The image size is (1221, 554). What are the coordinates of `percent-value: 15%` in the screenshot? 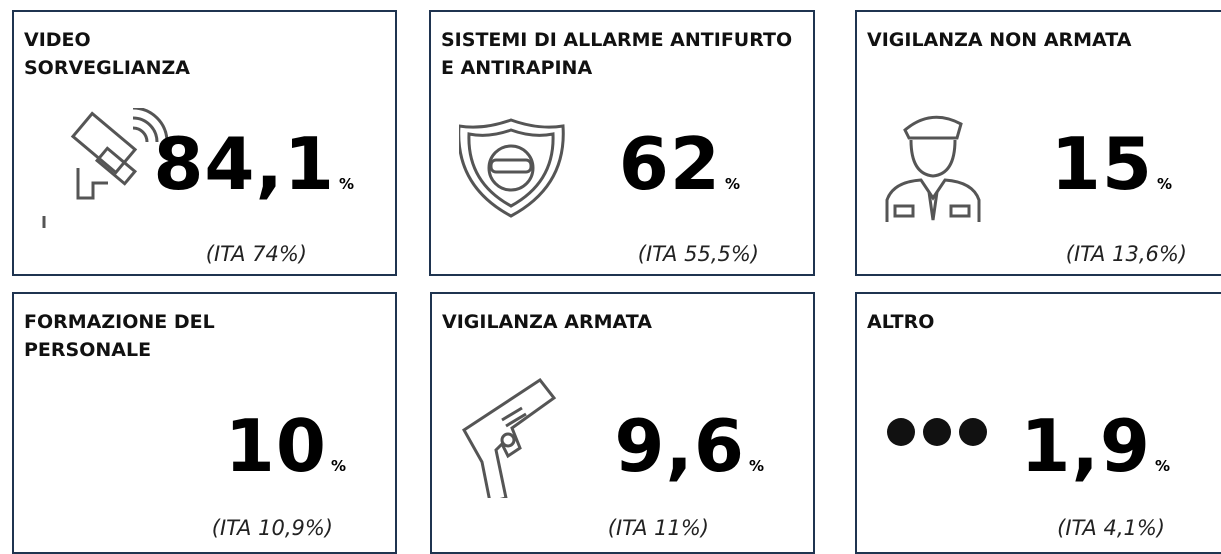 It's located at (1112, 174).